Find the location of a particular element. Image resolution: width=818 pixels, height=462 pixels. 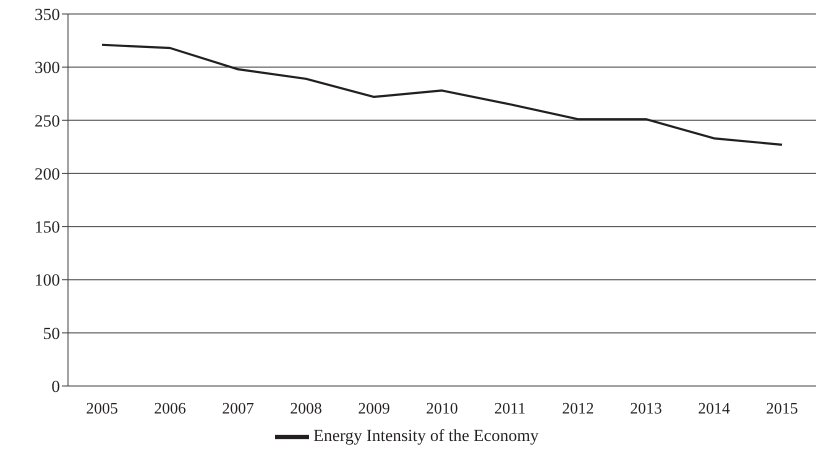

x-tick-label: 2007 is located at coordinates (238, 409).